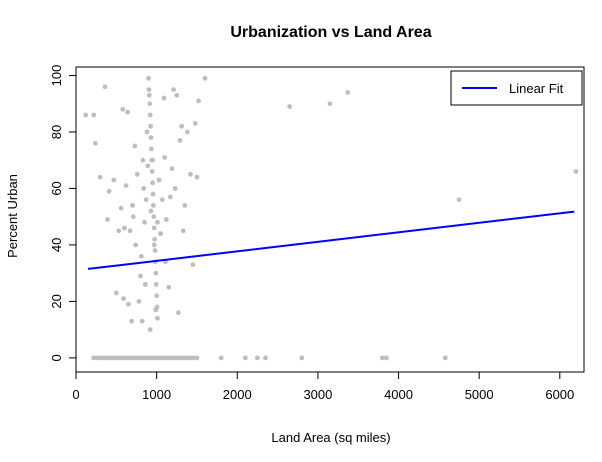  I want to click on x-tick-label: 1000, so click(156, 394).